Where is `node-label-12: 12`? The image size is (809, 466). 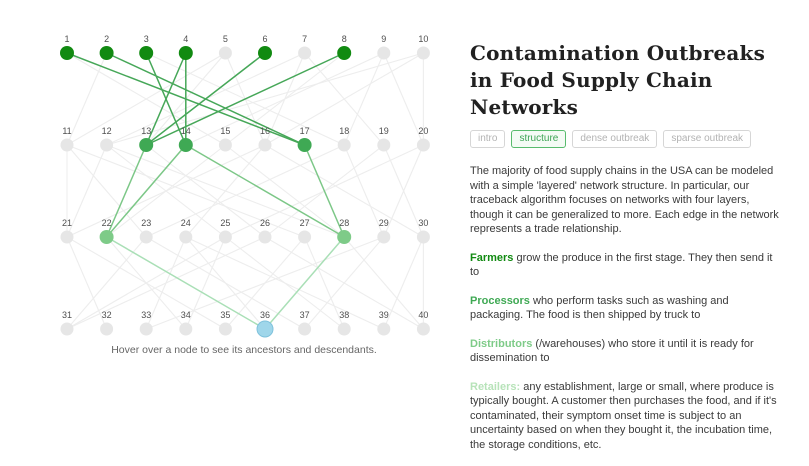 node-label-12: 12 is located at coordinates (107, 131).